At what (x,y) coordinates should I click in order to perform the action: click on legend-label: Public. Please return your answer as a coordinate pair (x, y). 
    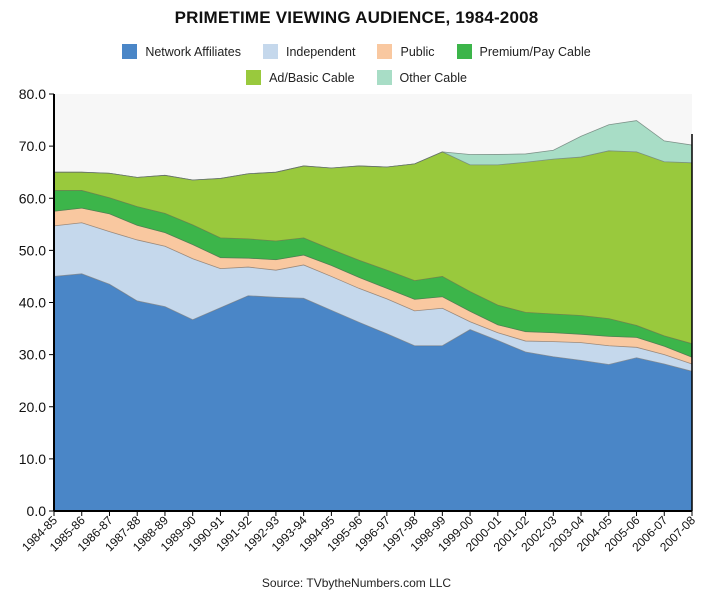
    Looking at the image, I should click on (417, 51).